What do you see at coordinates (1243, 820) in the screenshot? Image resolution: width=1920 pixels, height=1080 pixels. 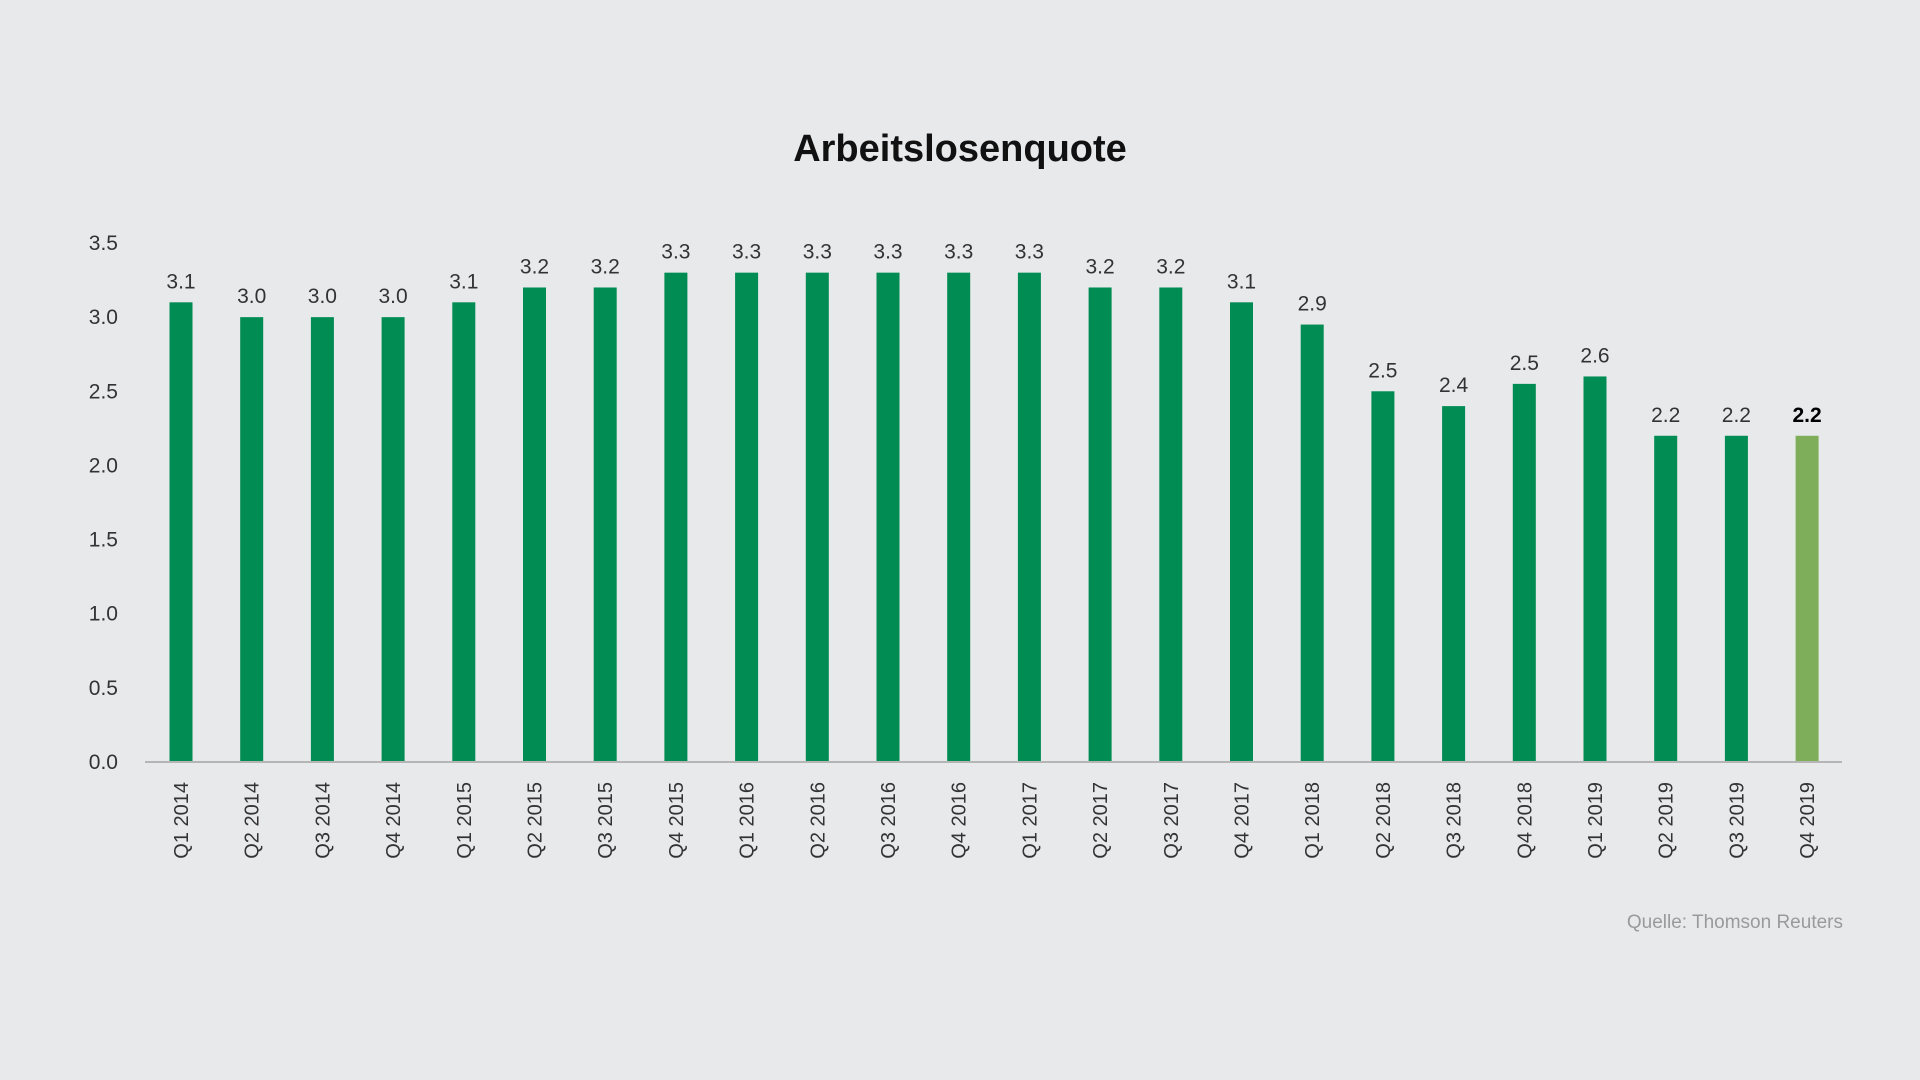 I see `x-tick-label: Q4 2017` at bounding box center [1243, 820].